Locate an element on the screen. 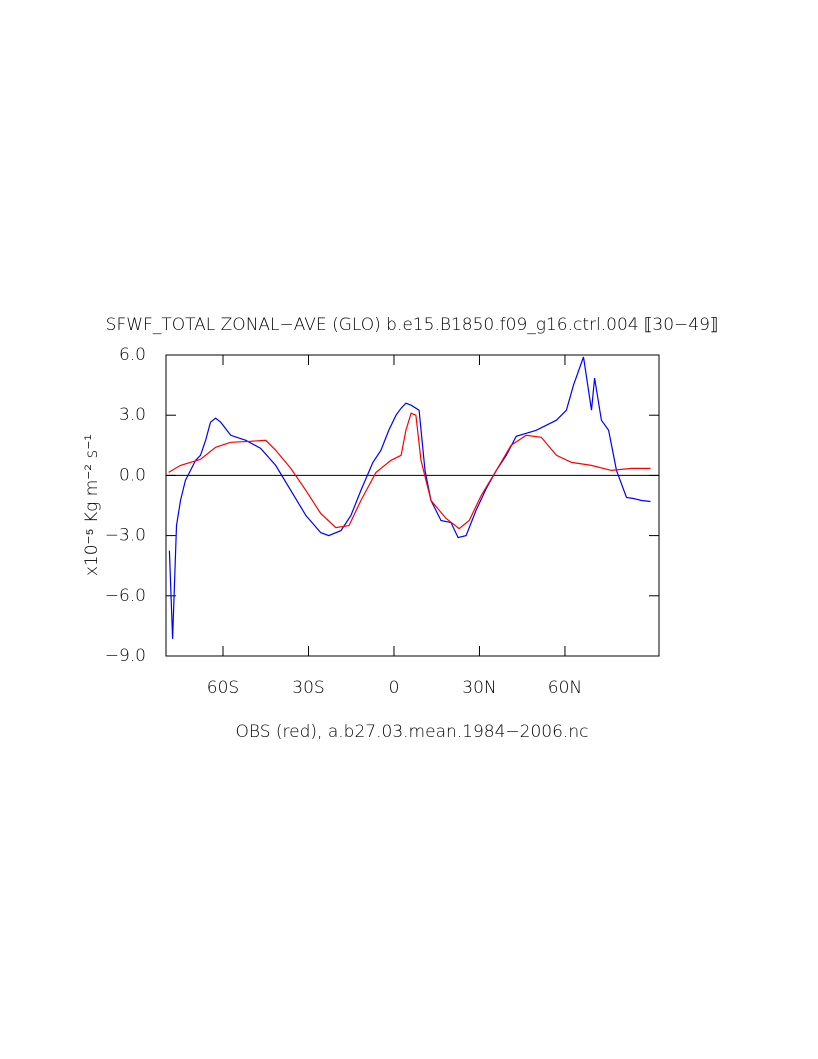 The width and height of the screenshot is (818, 1059). y-tick-label: 3.0 is located at coordinates (132, 415).